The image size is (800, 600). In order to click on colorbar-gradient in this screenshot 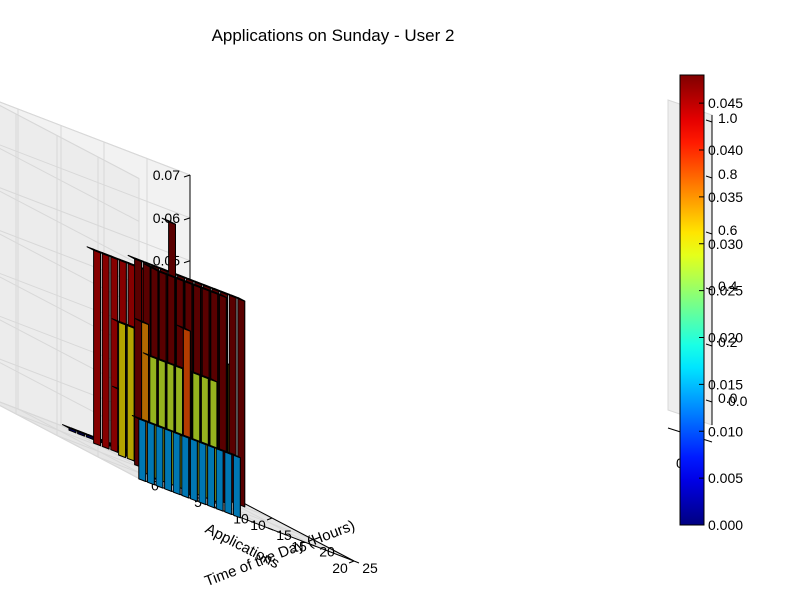, I will do `click(692, 300)`.